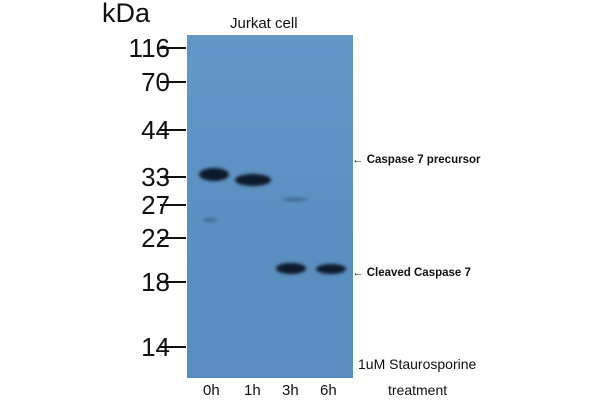 The width and height of the screenshot is (600, 400). Describe the element at coordinates (214, 174) in the screenshot. I see `band-0h-precursor` at that location.